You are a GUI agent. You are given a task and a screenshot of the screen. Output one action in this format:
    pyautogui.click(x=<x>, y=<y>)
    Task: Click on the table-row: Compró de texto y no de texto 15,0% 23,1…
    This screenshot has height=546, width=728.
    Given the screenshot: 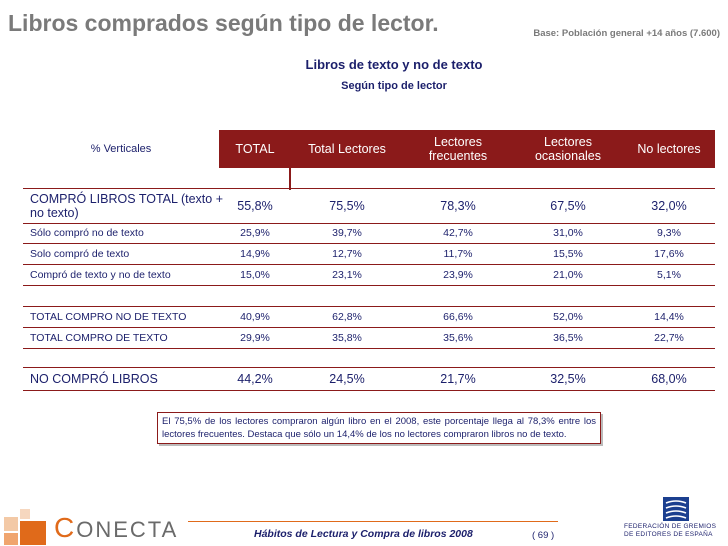 What is the action you would take?
    pyautogui.click(x=369, y=275)
    